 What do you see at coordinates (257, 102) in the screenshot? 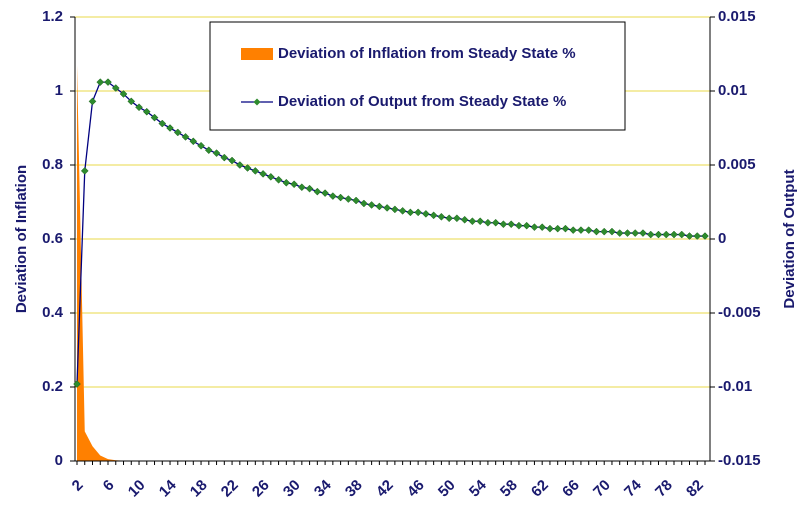
I see `legend-marker` at bounding box center [257, 102].